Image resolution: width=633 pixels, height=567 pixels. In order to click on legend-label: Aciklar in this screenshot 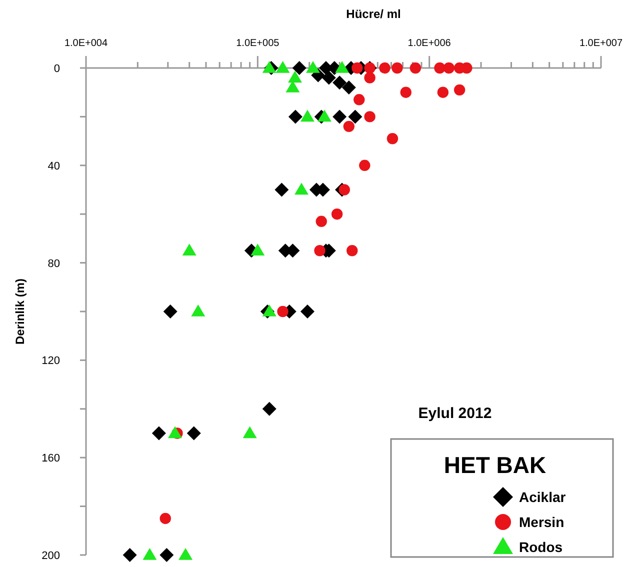, I will do `click(542, 497)`.